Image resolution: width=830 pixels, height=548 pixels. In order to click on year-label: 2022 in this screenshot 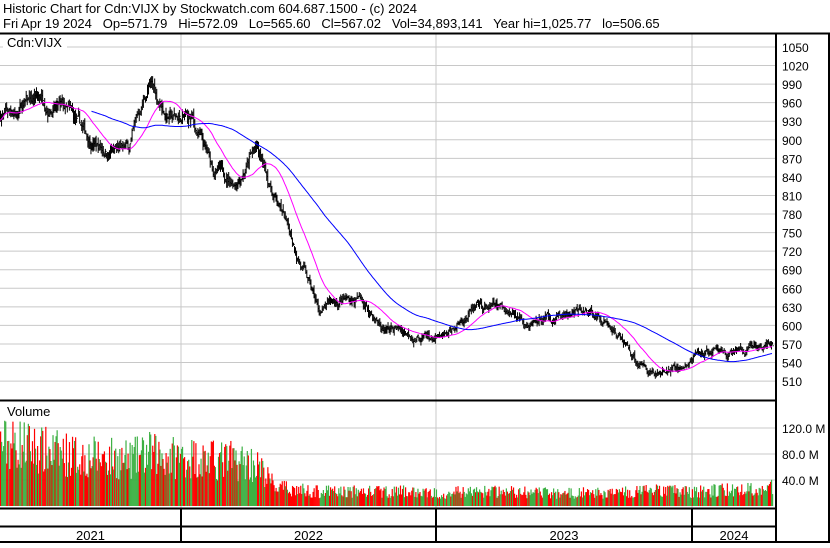, I will do `click(308, 535)`.